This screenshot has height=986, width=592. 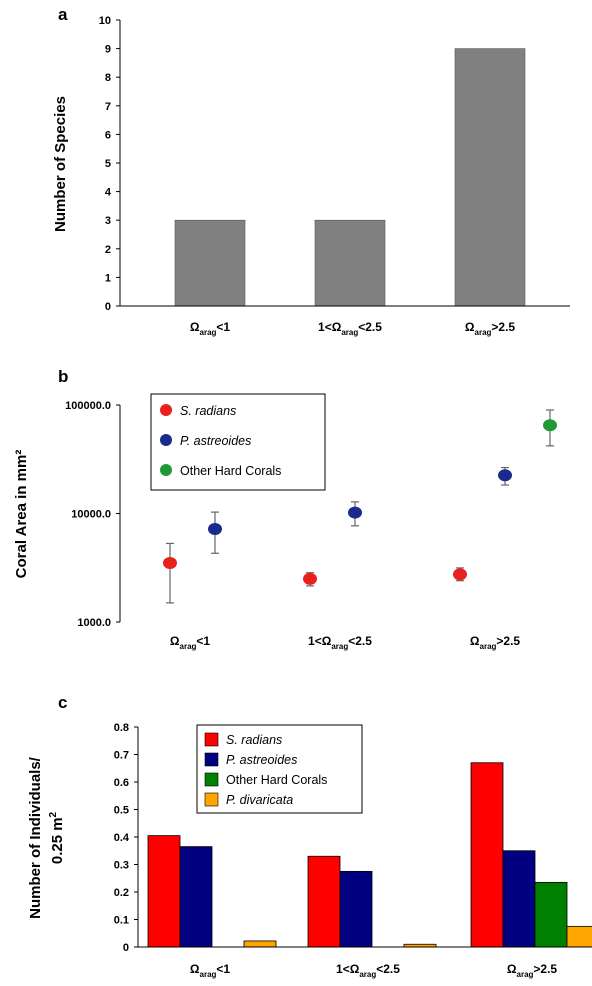 I want to click on panel-a-x-category-label-post: >2.5, so click(x=503, y=327).